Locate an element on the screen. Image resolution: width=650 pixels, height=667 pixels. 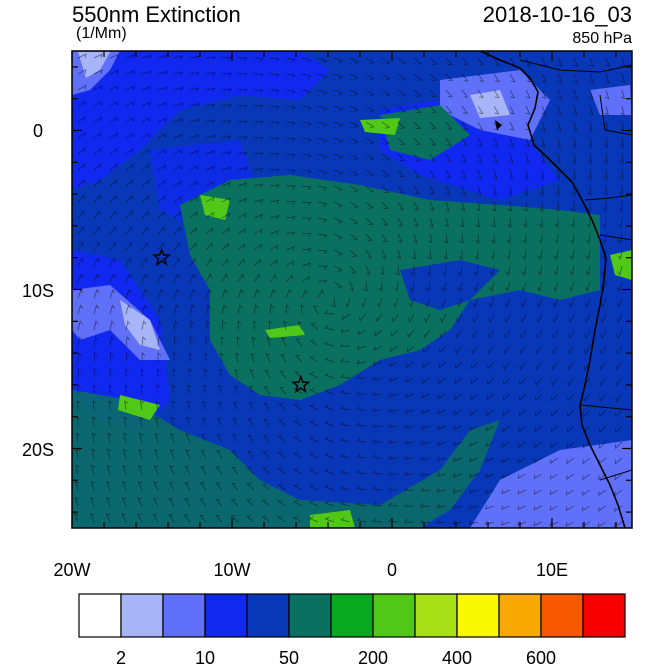
star-marker-south is located at coordinates (301, 384).